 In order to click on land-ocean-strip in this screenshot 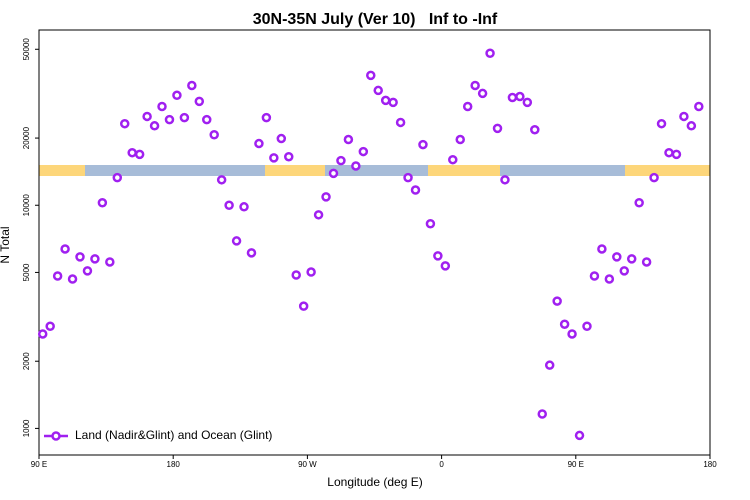, I will do `click(374, 170)`.